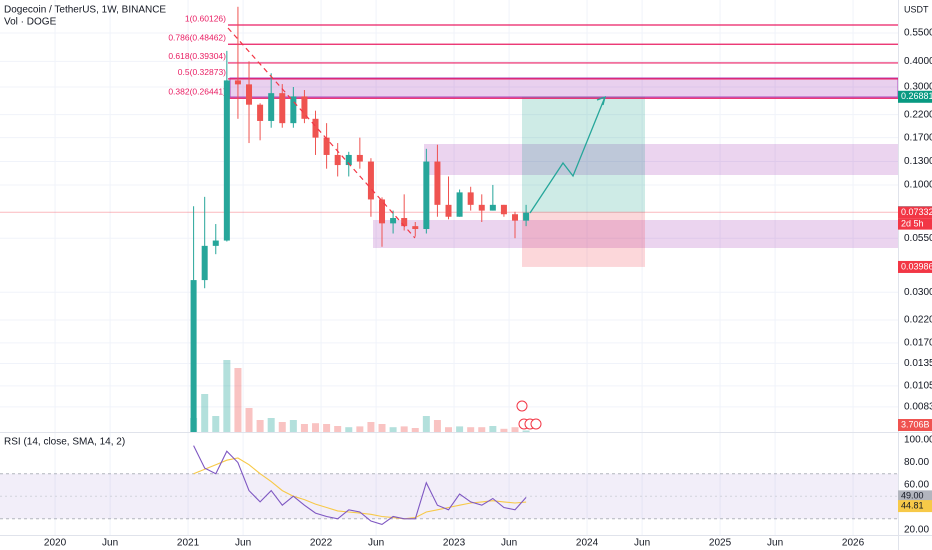 This screenshot has height=550, width=932. I want to click on rsi-tick-label: 80.00, so click(916, 462).